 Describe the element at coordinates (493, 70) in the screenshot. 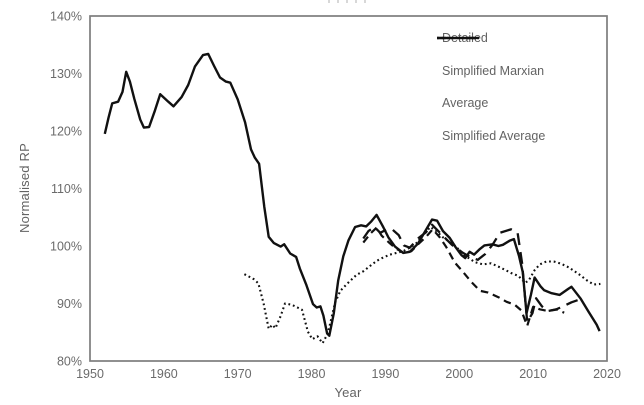

I see `legend-label-simplified-marxian: Simplified Marxian` at that location.